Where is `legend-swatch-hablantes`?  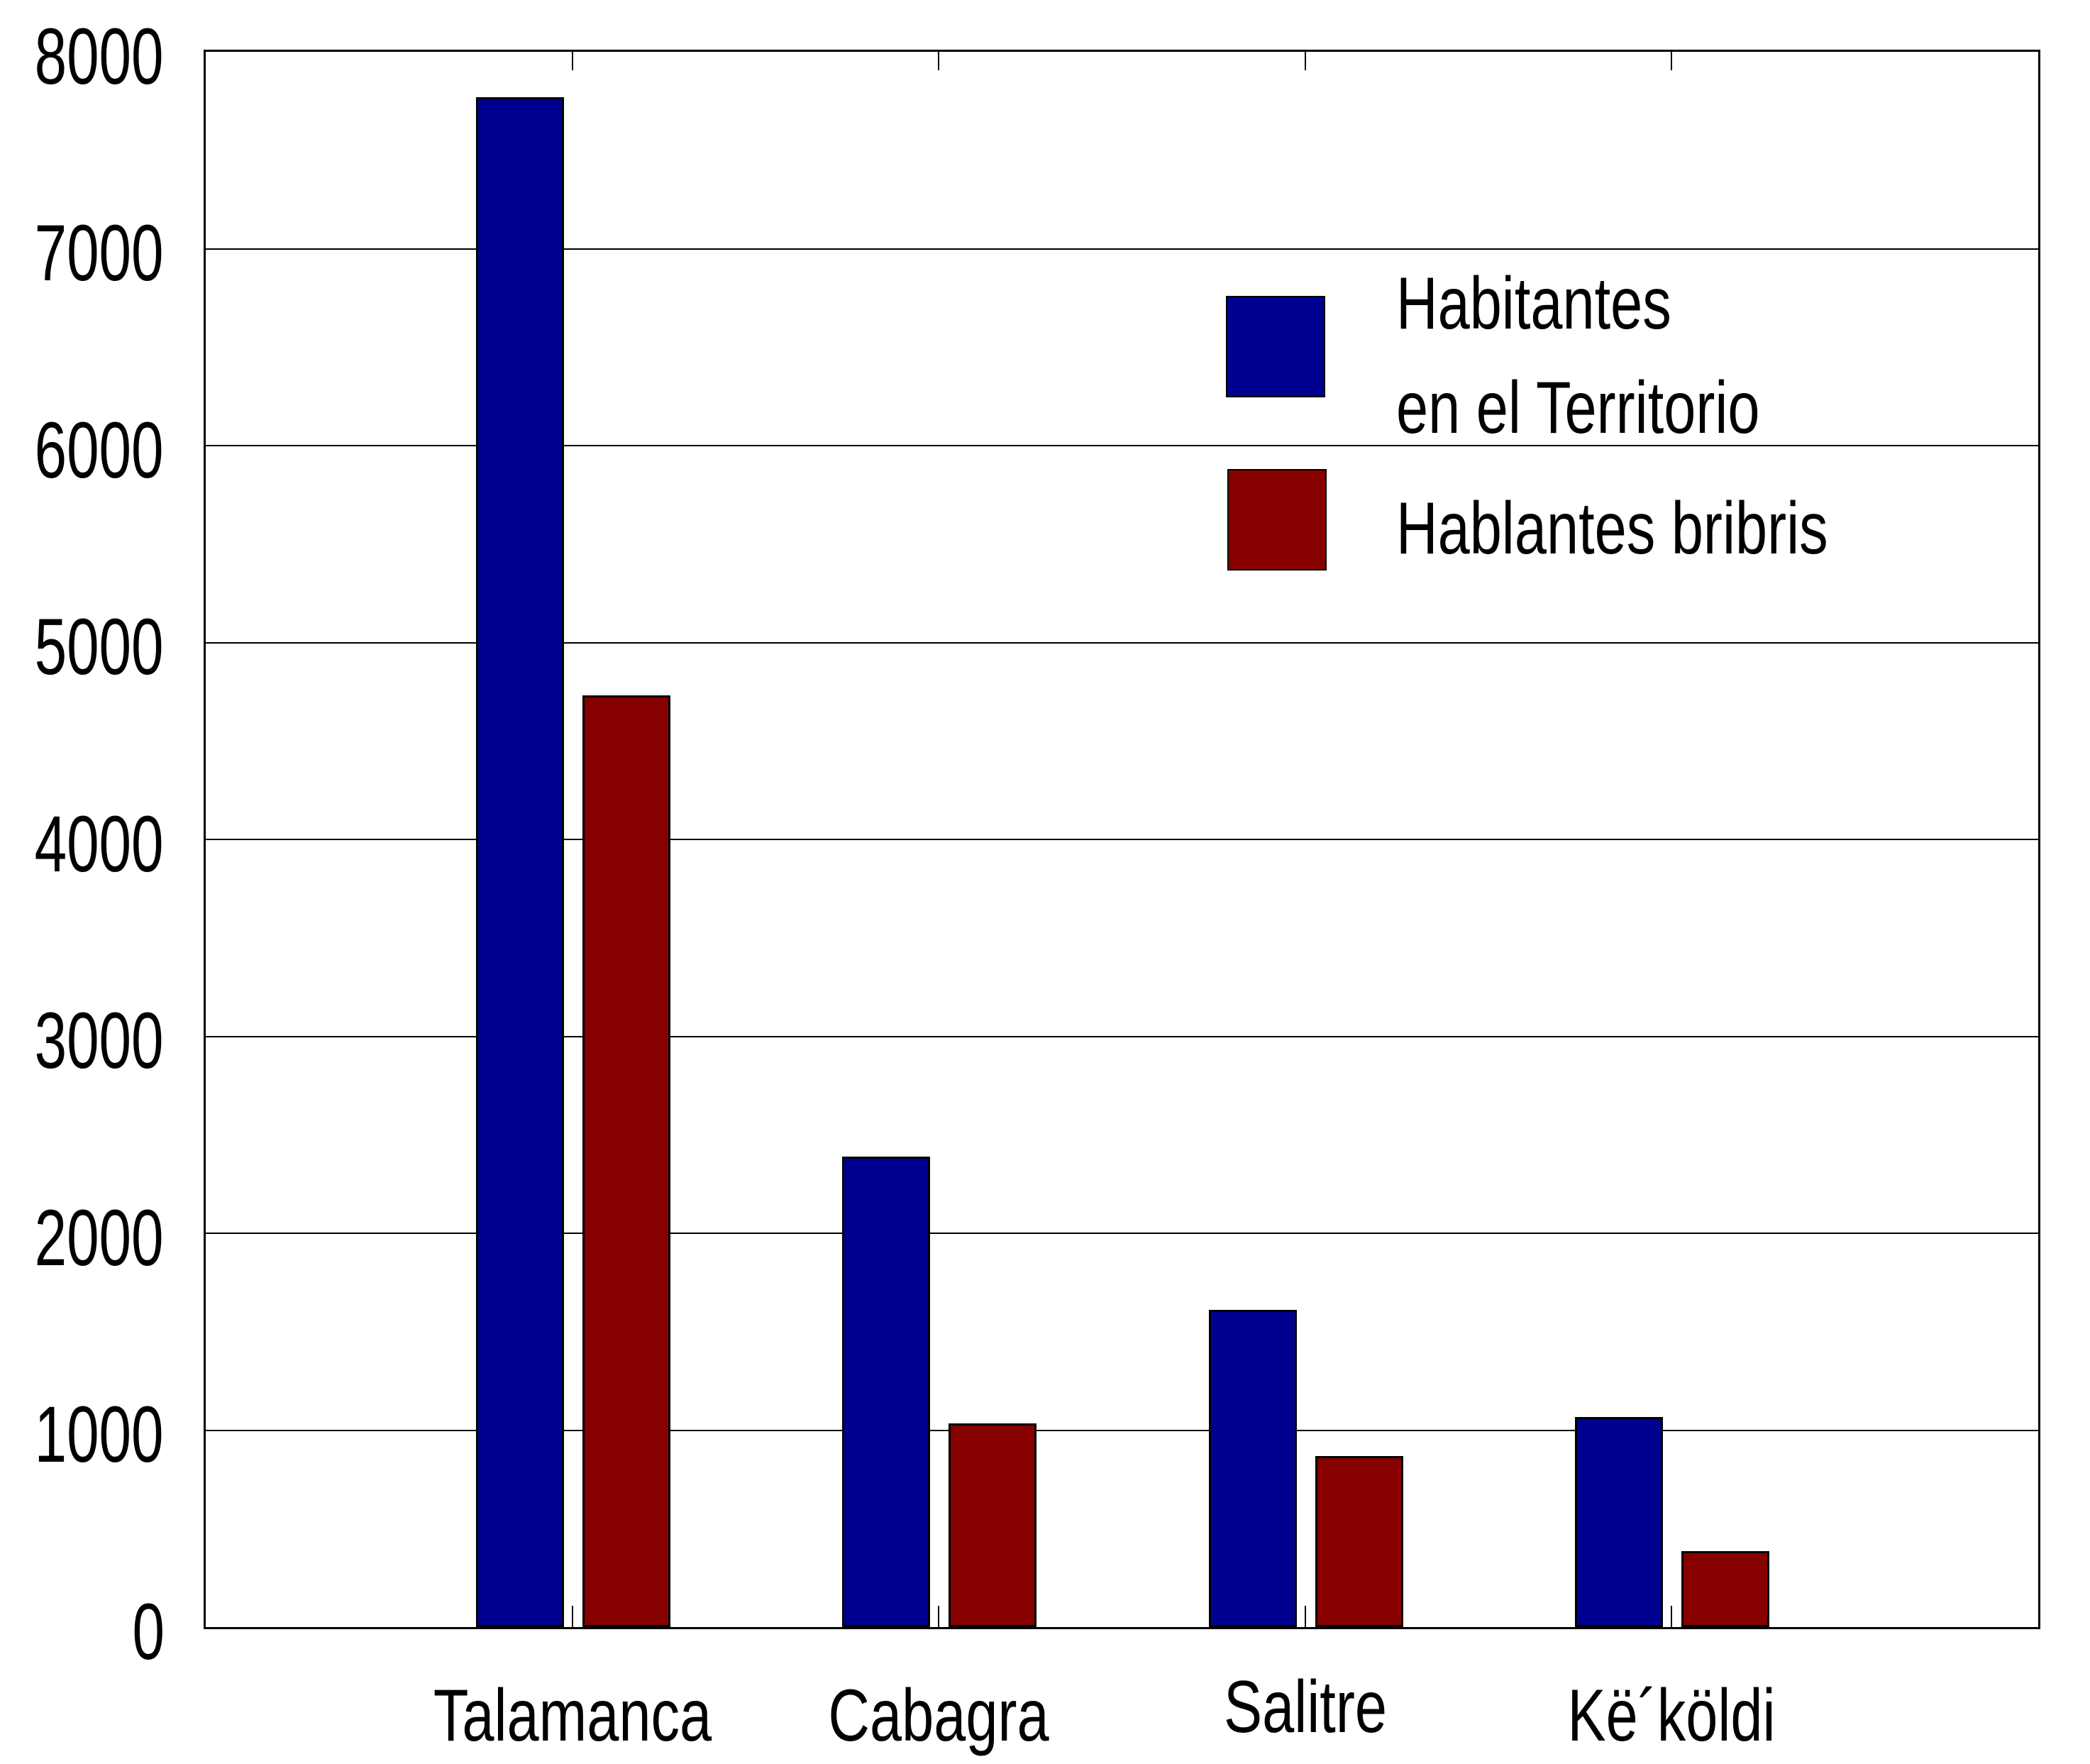 legend-swatch-hablantes is located at coordinates (1277, 519).